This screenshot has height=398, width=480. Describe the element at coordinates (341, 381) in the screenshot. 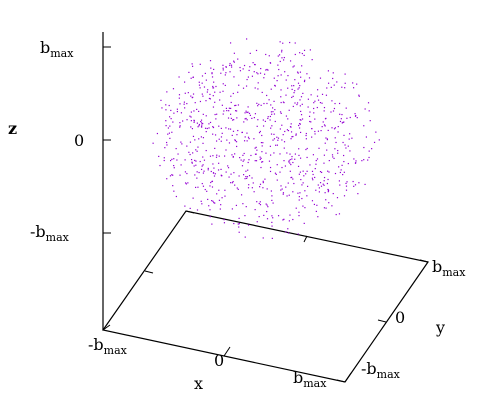

I see `y-tick-front` at that location.